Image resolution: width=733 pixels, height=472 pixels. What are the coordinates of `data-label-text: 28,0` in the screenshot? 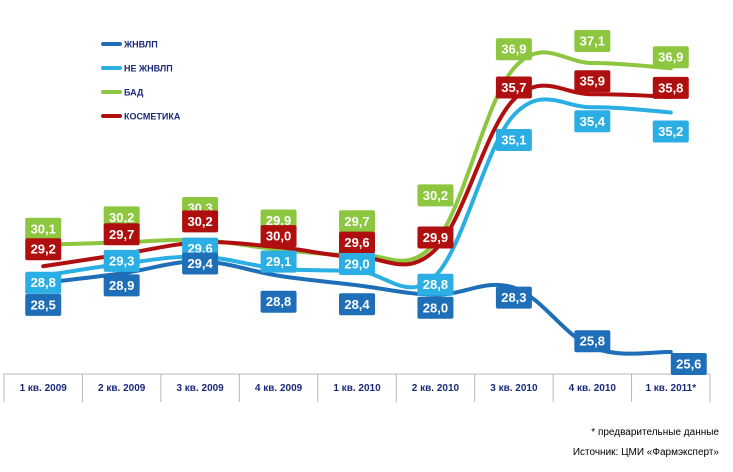 It's located at (435, 307).